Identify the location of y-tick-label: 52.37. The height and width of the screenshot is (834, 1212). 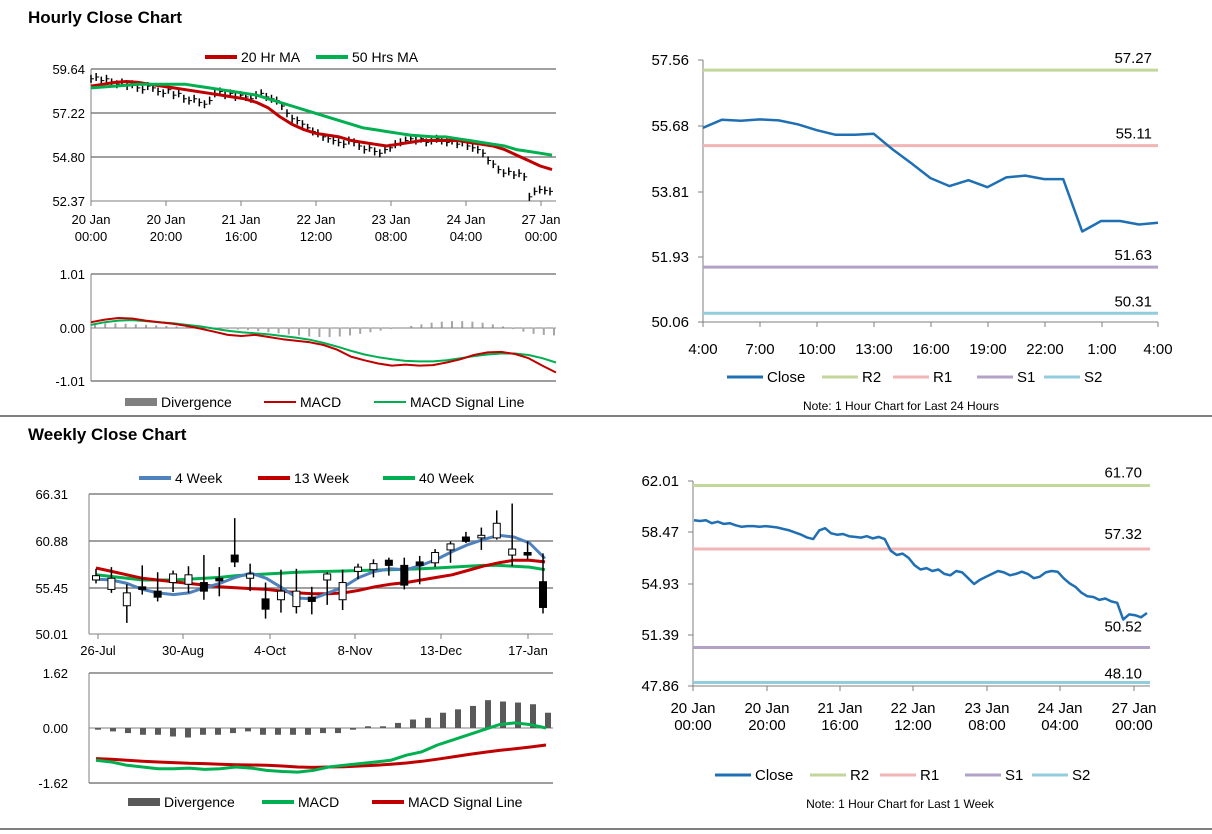
(68, 201).